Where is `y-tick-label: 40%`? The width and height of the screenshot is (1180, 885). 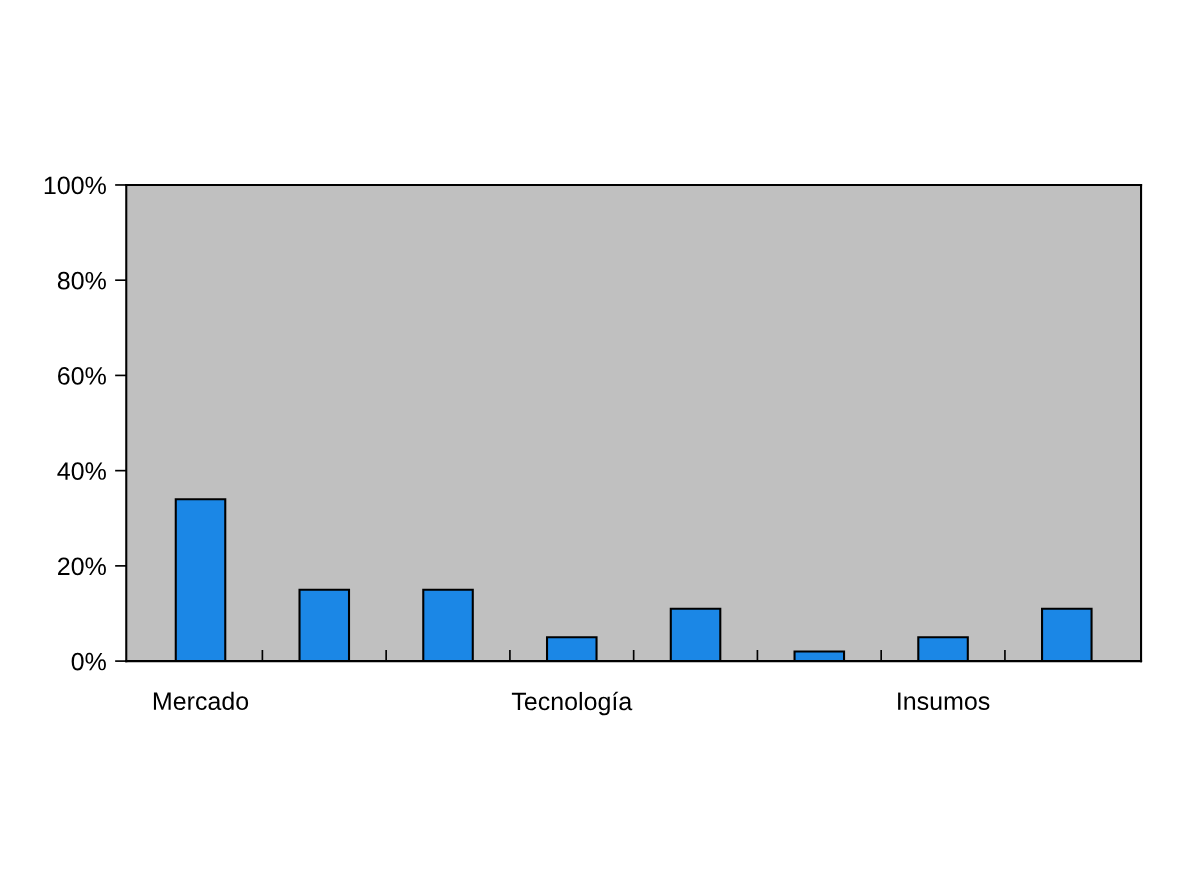
y-tick-label: 40% is located at coordinates (81, 471).